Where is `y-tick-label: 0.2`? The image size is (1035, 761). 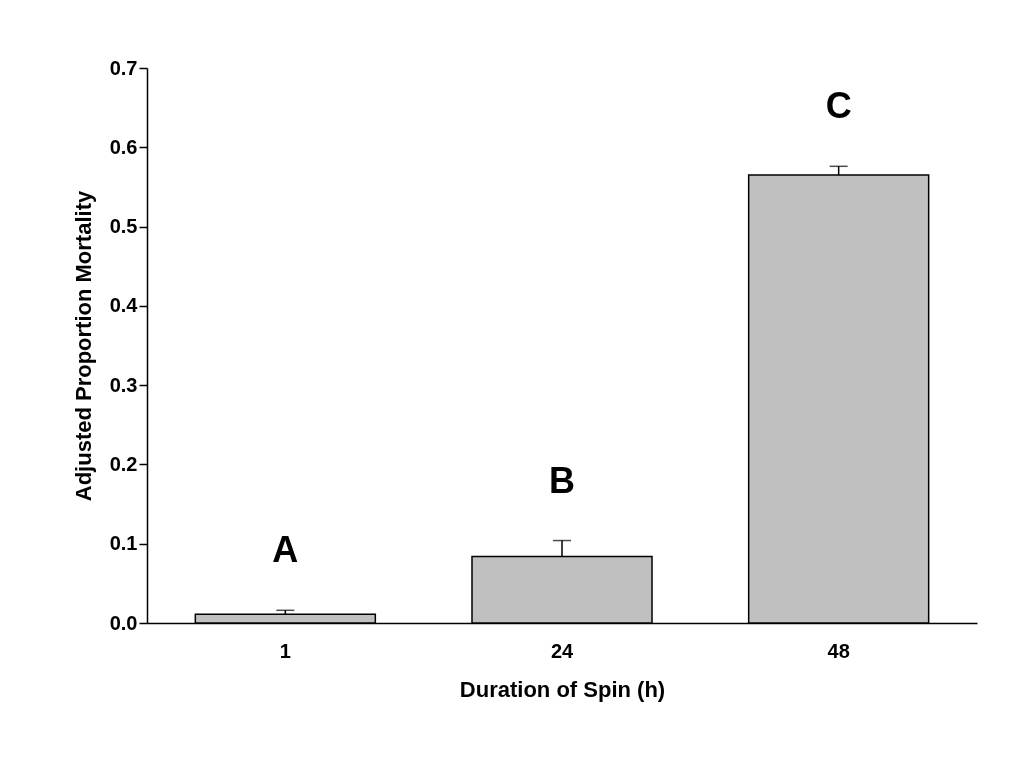 y-tick-label: 0.2 is located at coordinates (123, 463).